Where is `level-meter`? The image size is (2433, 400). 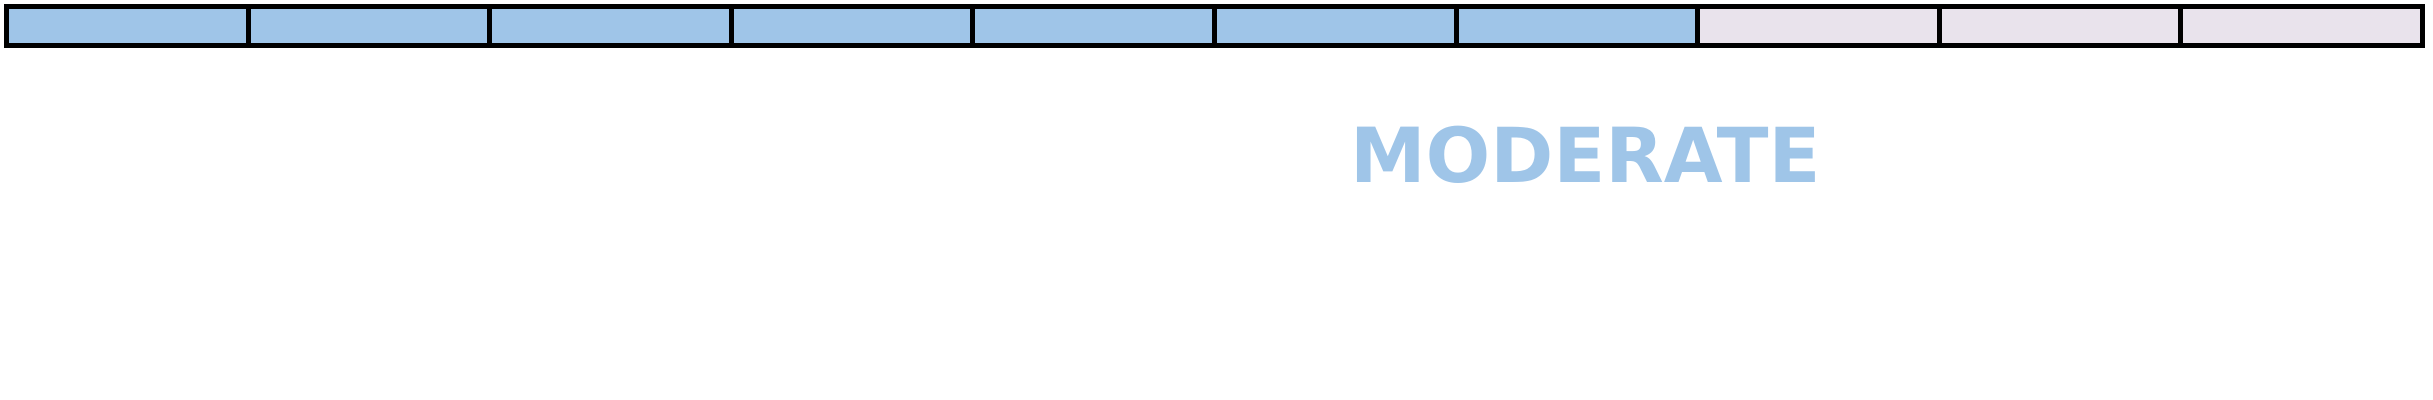 level-meter is located at coordinates (1214, 26).